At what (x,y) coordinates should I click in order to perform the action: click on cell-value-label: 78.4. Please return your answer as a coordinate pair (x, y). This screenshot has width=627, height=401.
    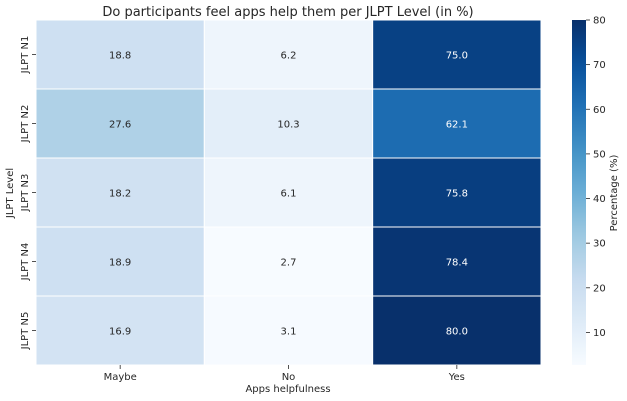
    Looking at the image, I should click on (457, 263).